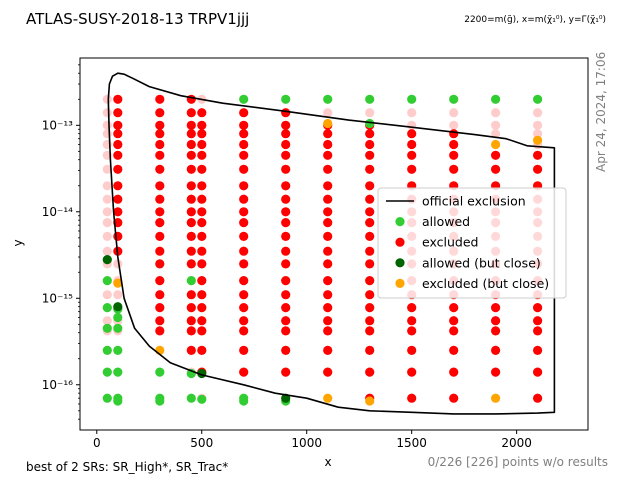  Describe the element at coordinates (137, 19) in the screenshot. I see `chart-title: ATLAS-SUSY-2018-13 TRPV1jjj` at that location.